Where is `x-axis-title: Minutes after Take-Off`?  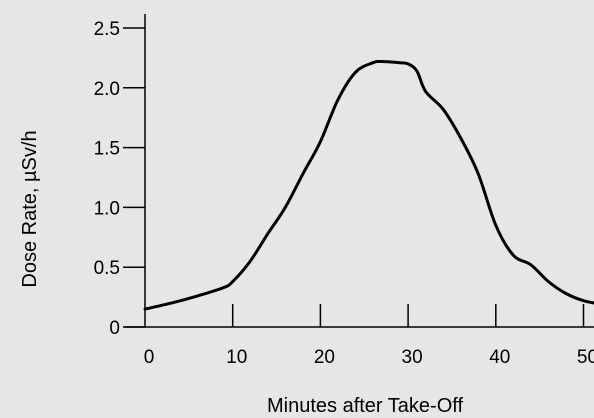 x-axis-title: Minutes after Take-Off is located at coordinates (365, 406).